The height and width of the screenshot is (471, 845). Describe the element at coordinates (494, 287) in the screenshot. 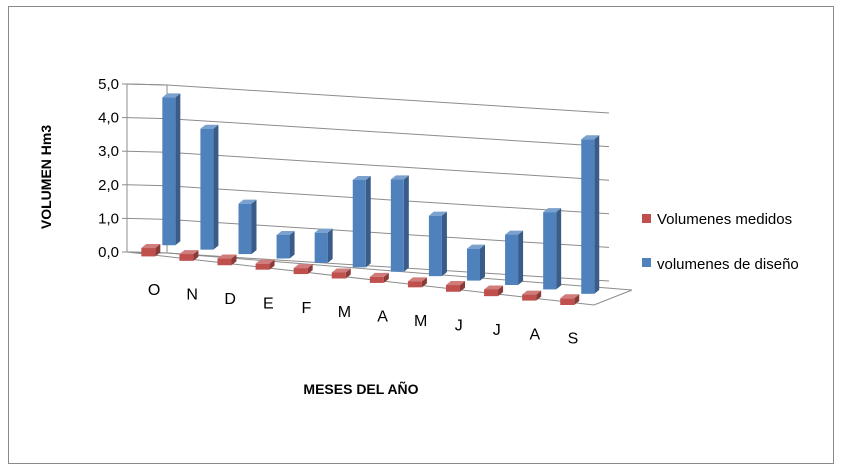

I see `bar-10-medidos-top` at that location.